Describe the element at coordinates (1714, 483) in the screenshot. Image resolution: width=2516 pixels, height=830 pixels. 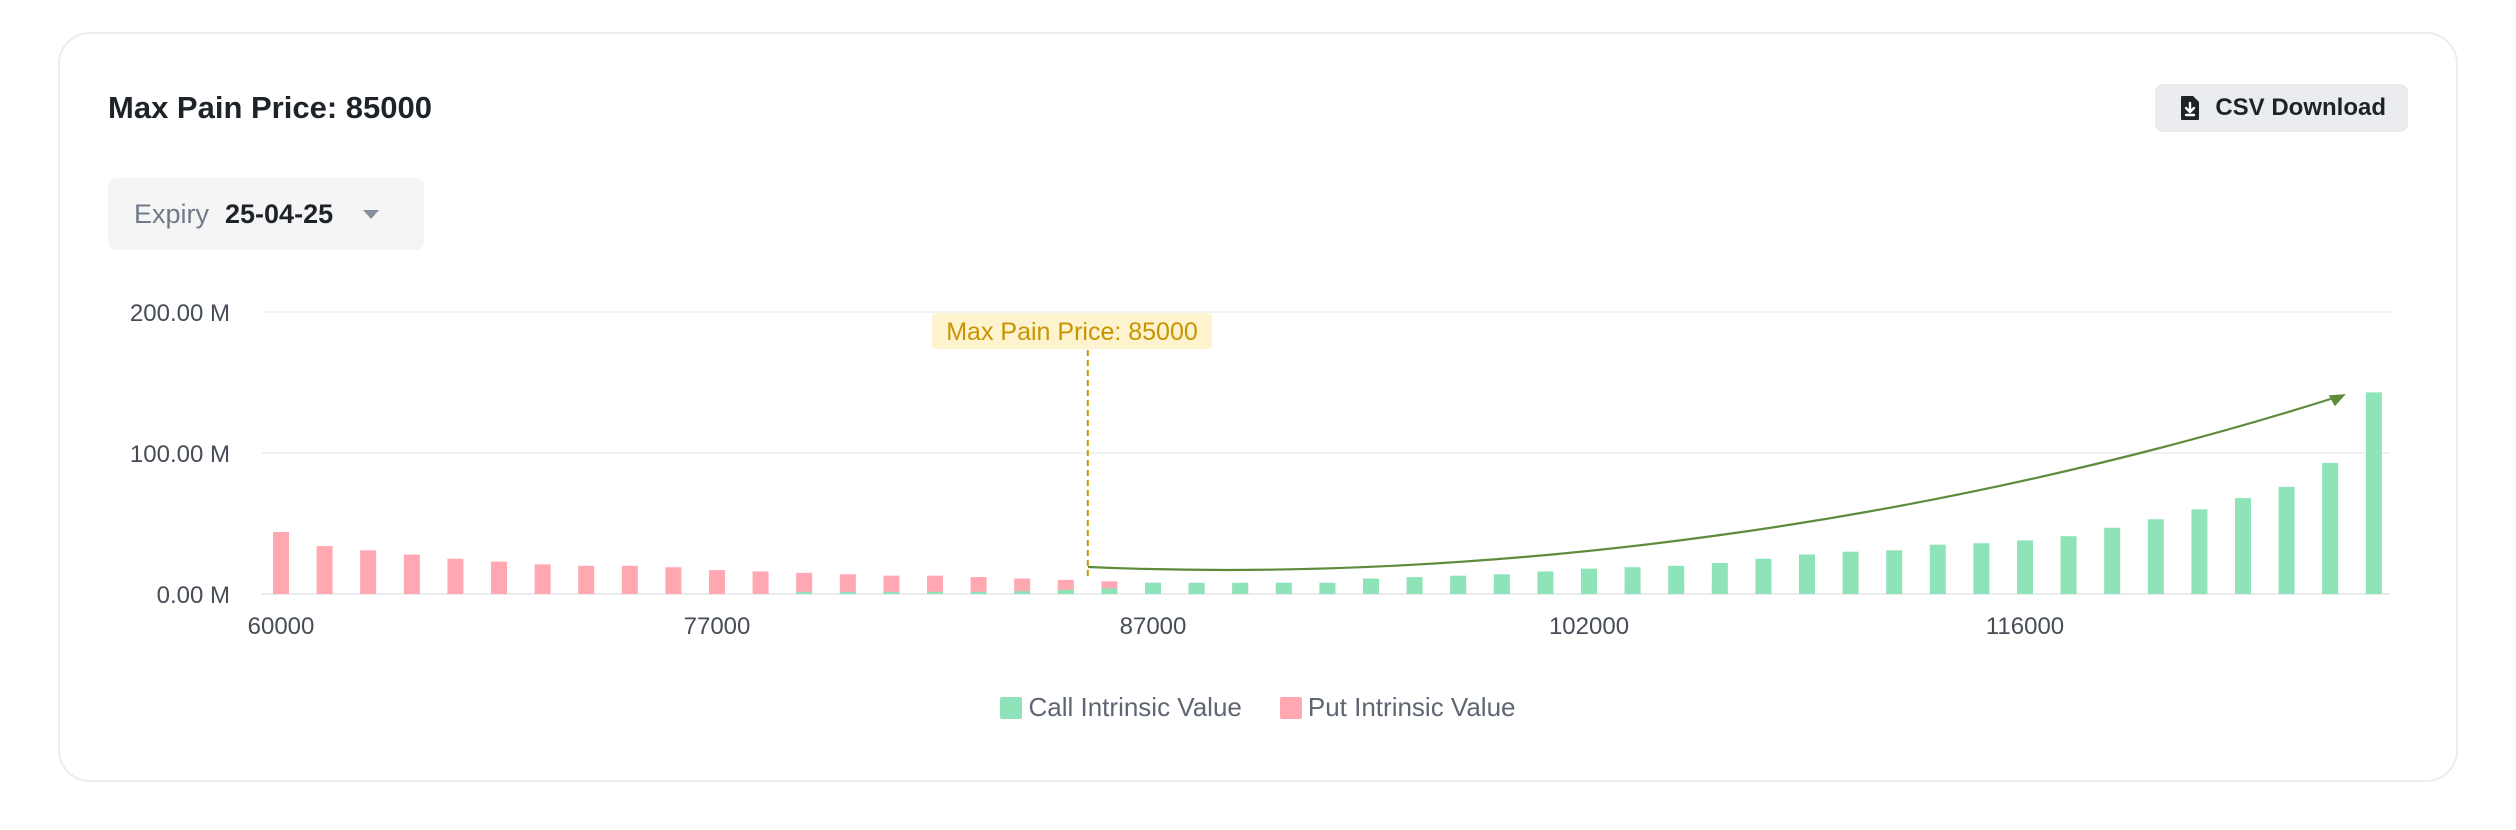
I see `trend-arrow-curve` at that location.